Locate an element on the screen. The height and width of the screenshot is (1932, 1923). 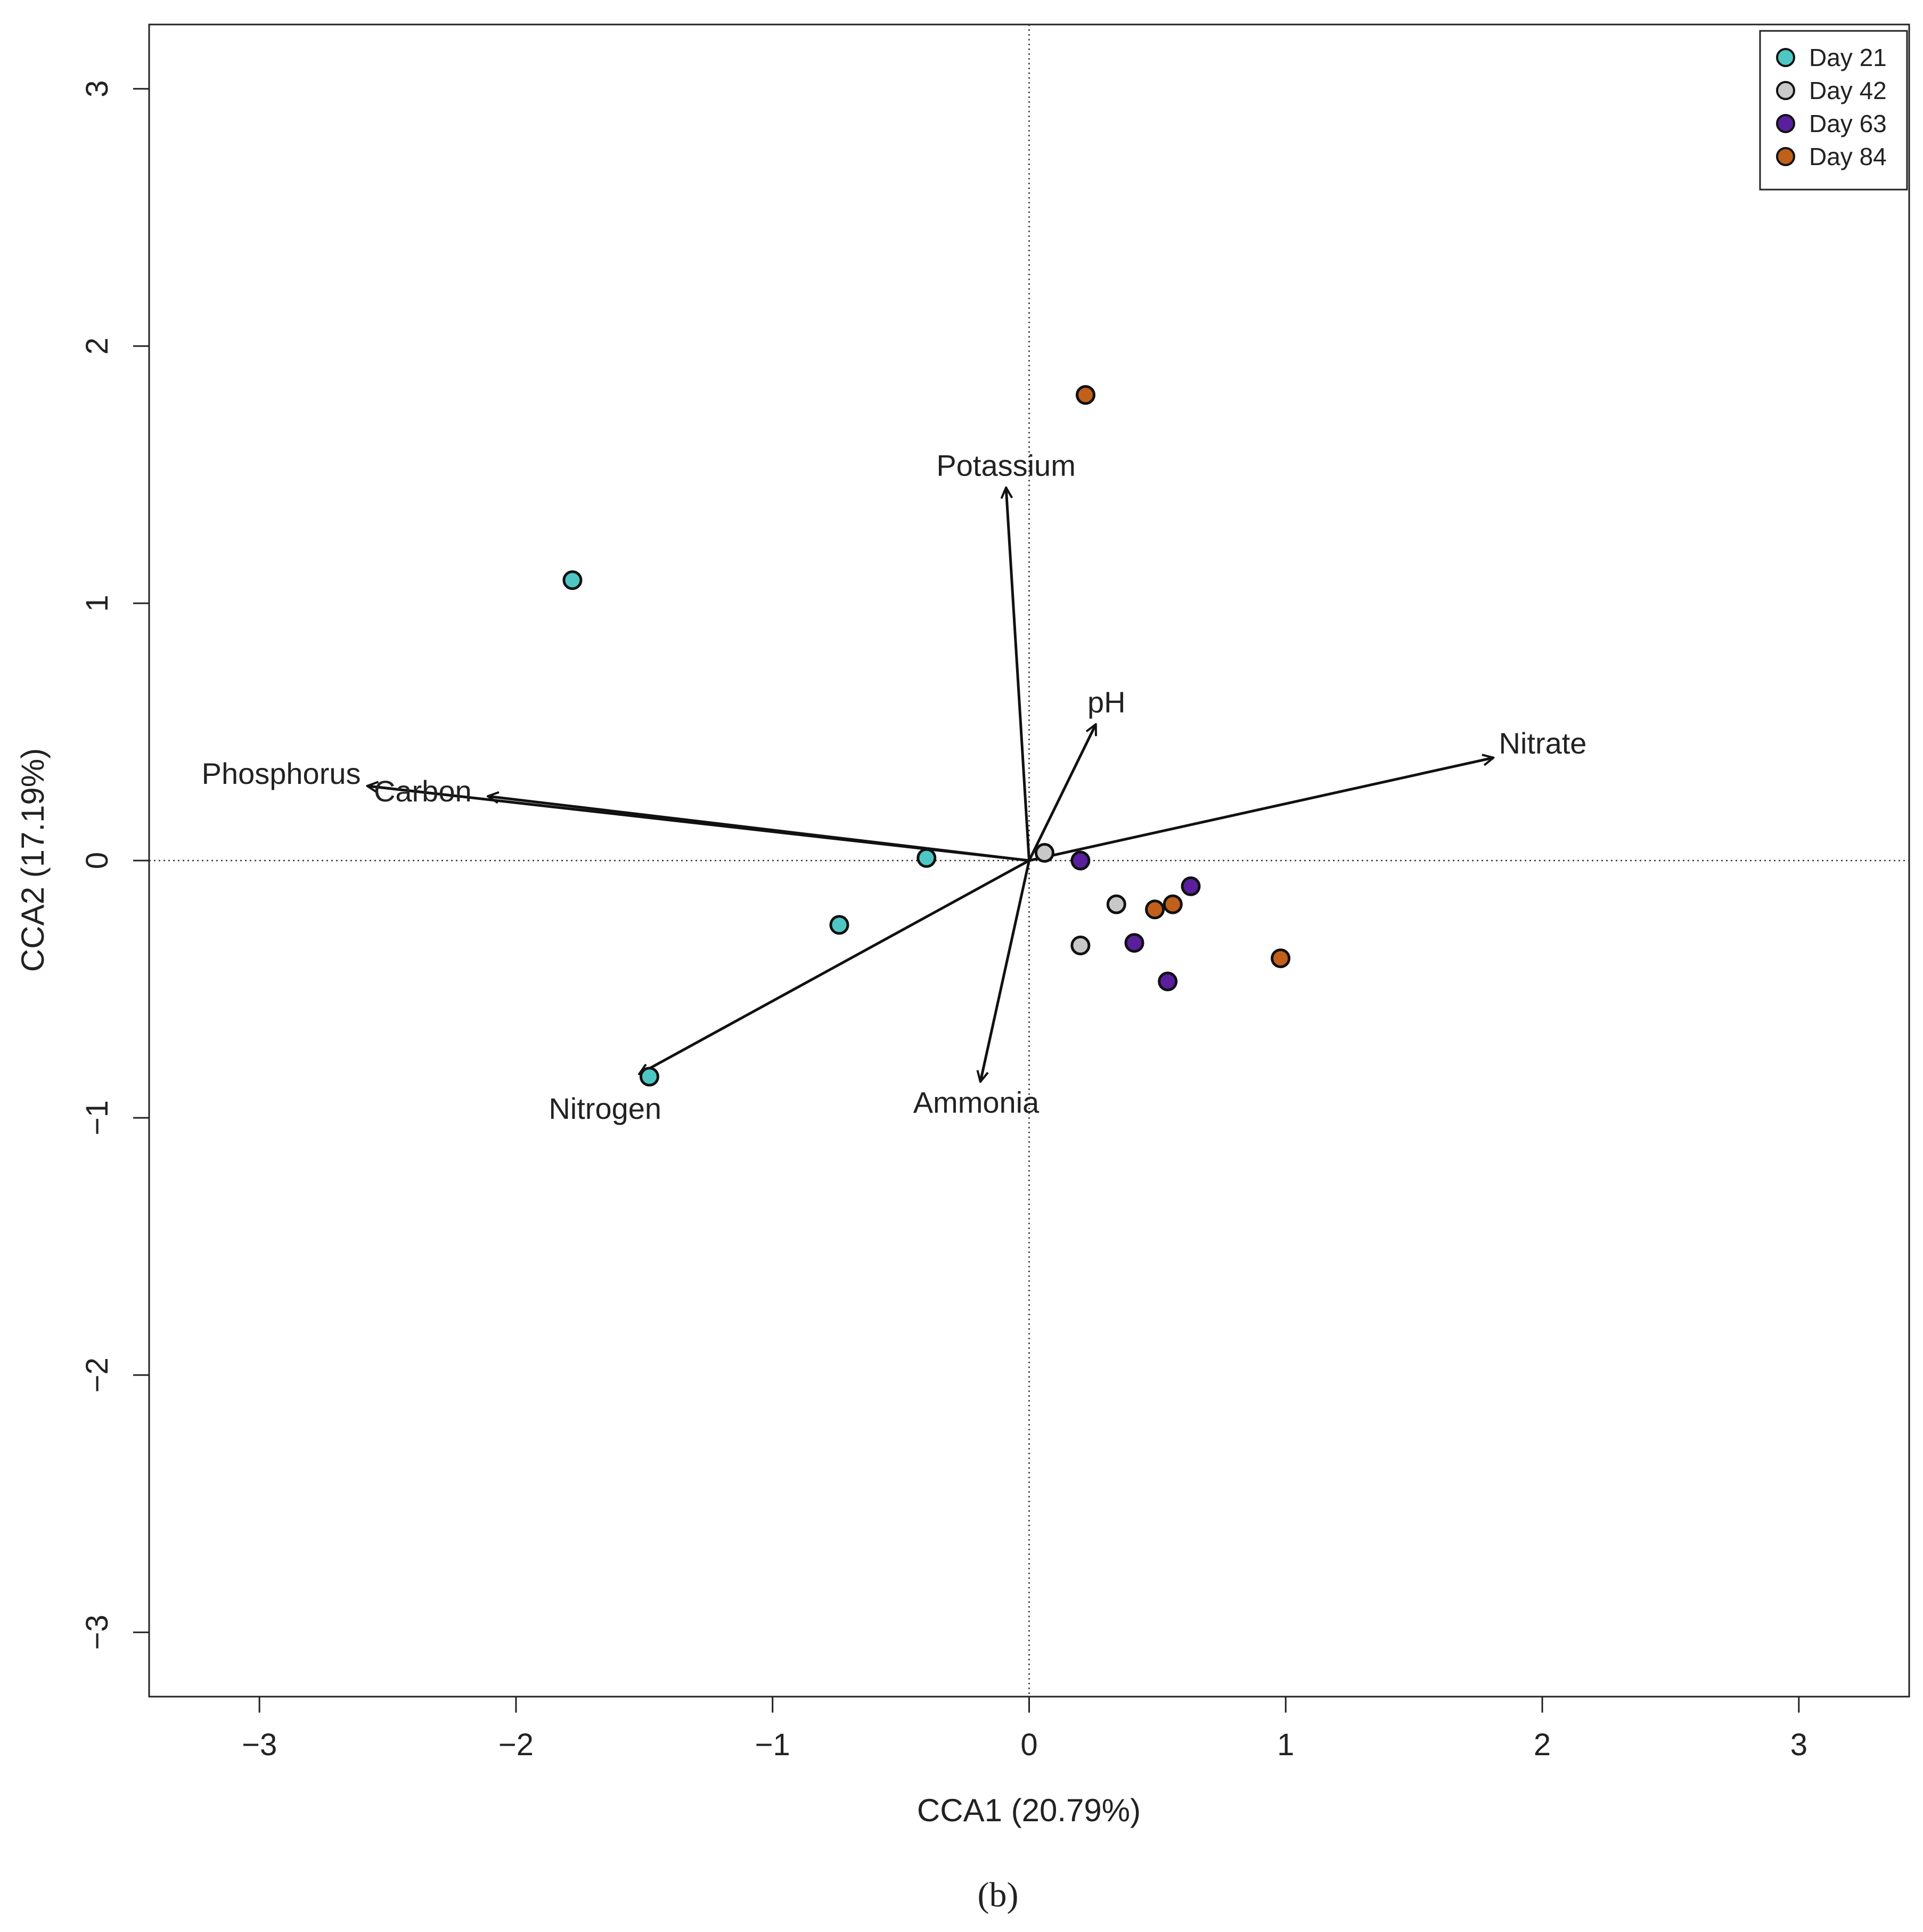
legend-label-day-84: Day 84 is located at coordinates (1848, 156).